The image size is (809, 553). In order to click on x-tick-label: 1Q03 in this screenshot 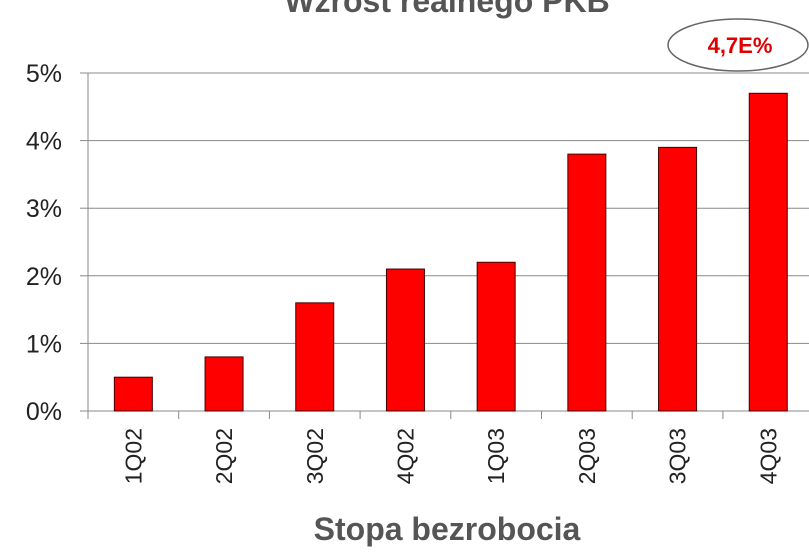, I will do `click(496, 456)`.